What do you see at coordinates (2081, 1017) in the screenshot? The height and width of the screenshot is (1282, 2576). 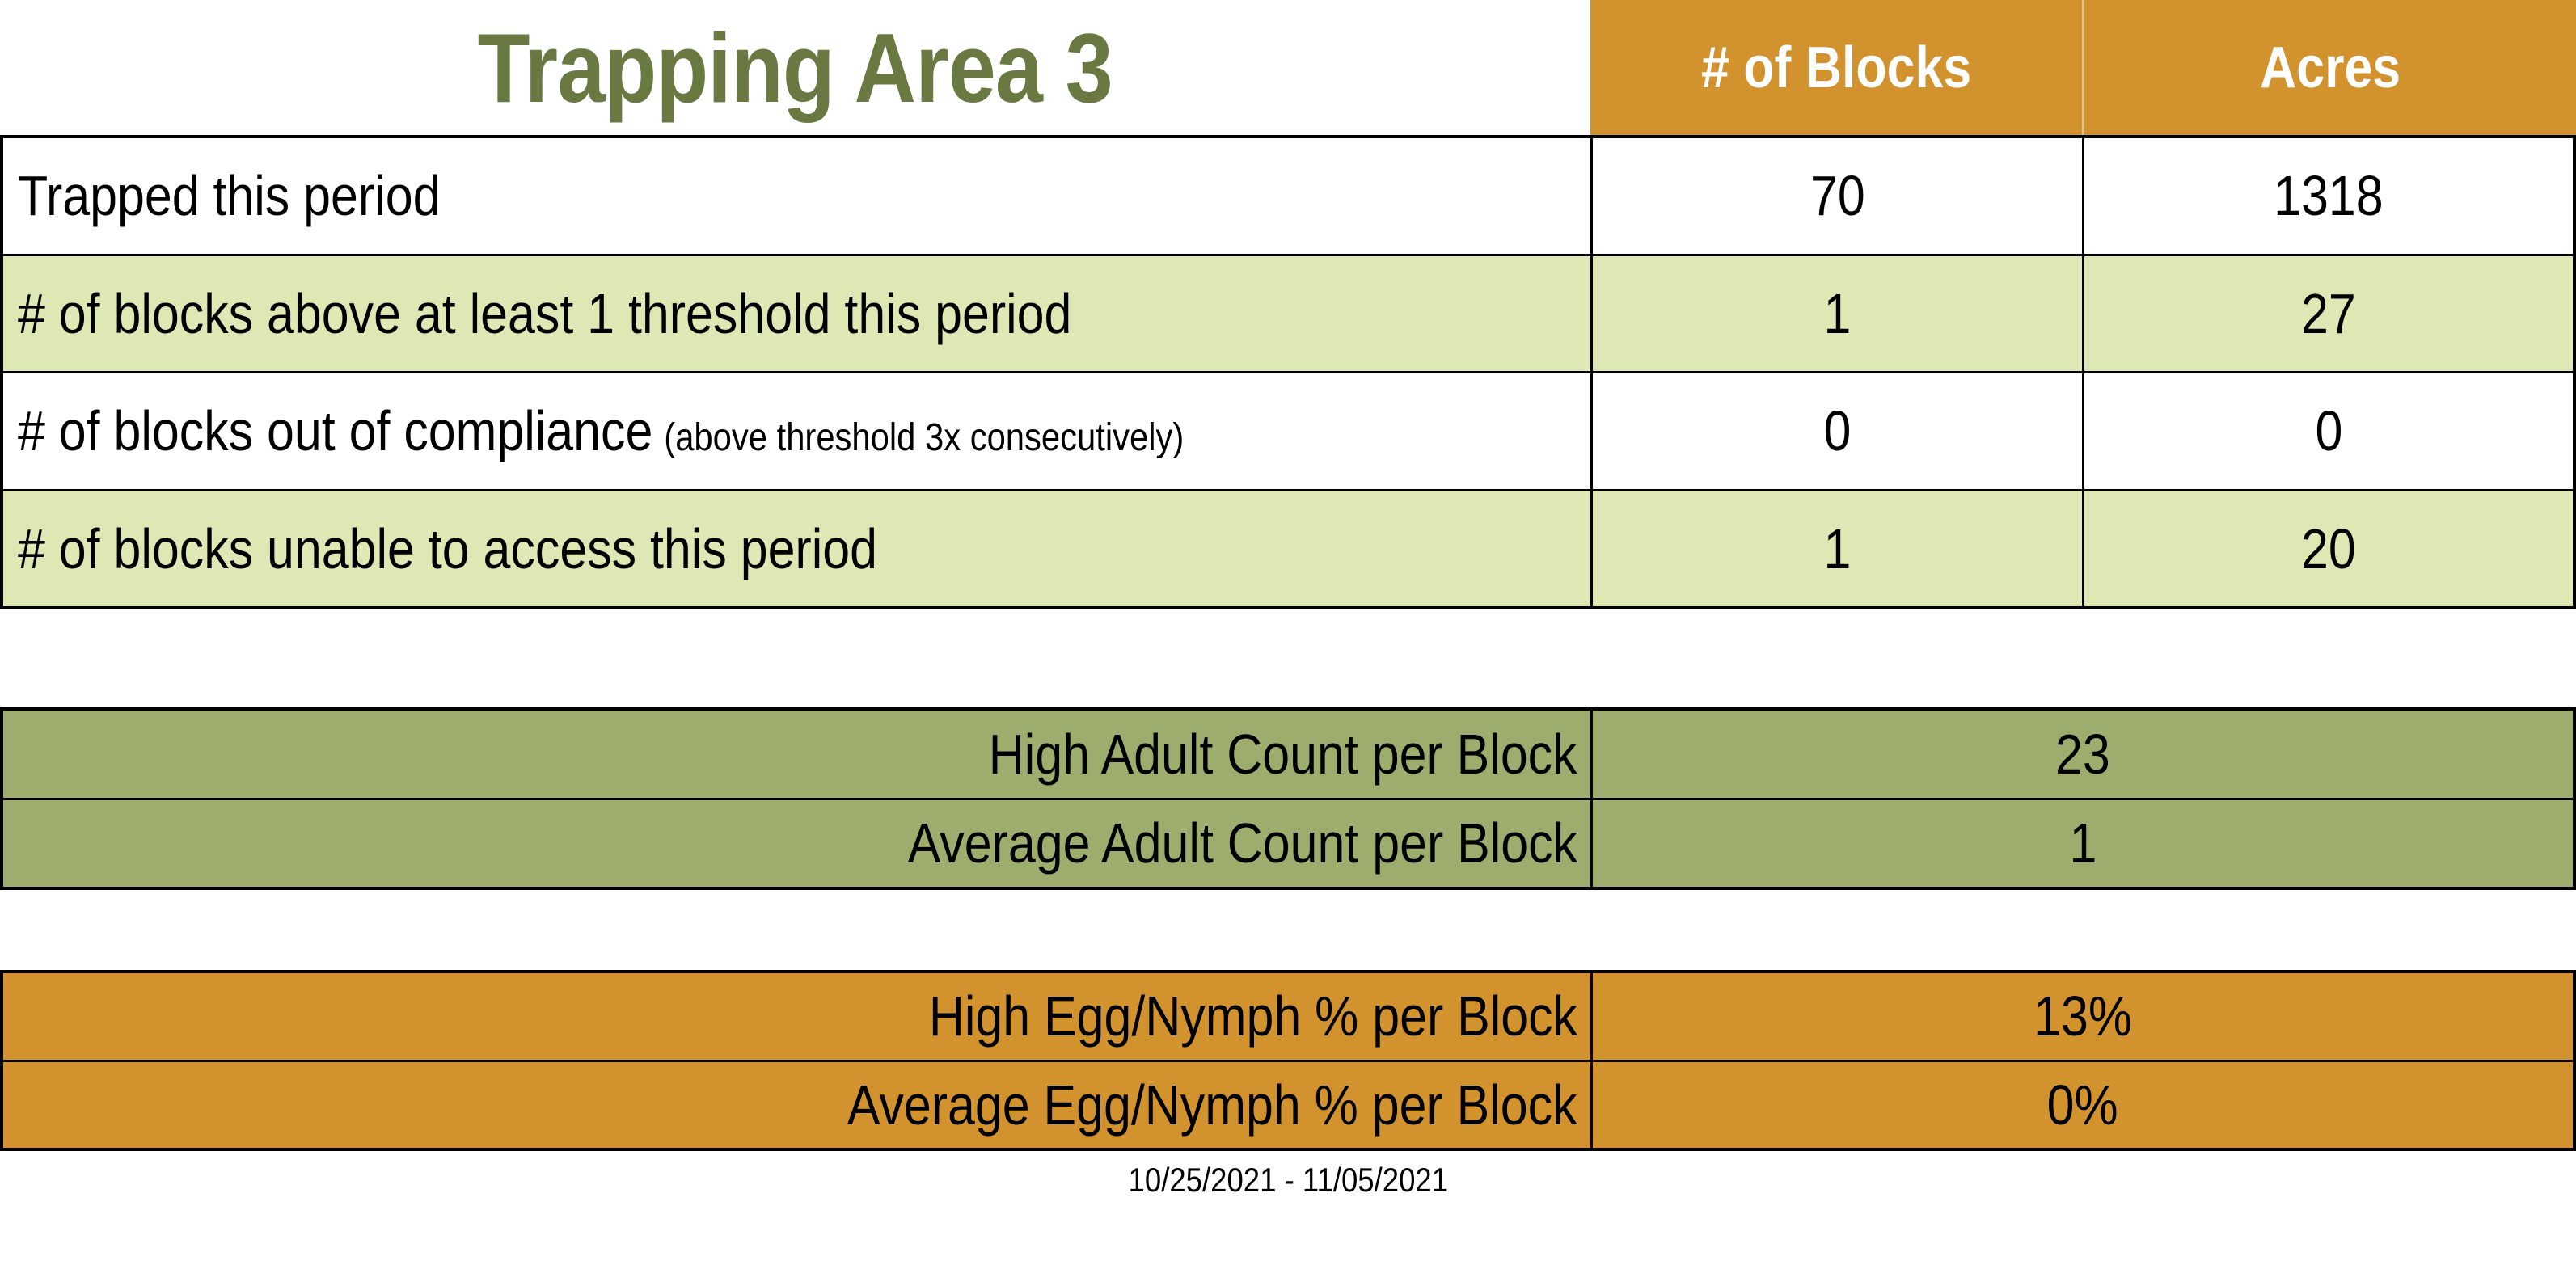 I see `row-value: 13%` at bounding box center [2081, 1017].